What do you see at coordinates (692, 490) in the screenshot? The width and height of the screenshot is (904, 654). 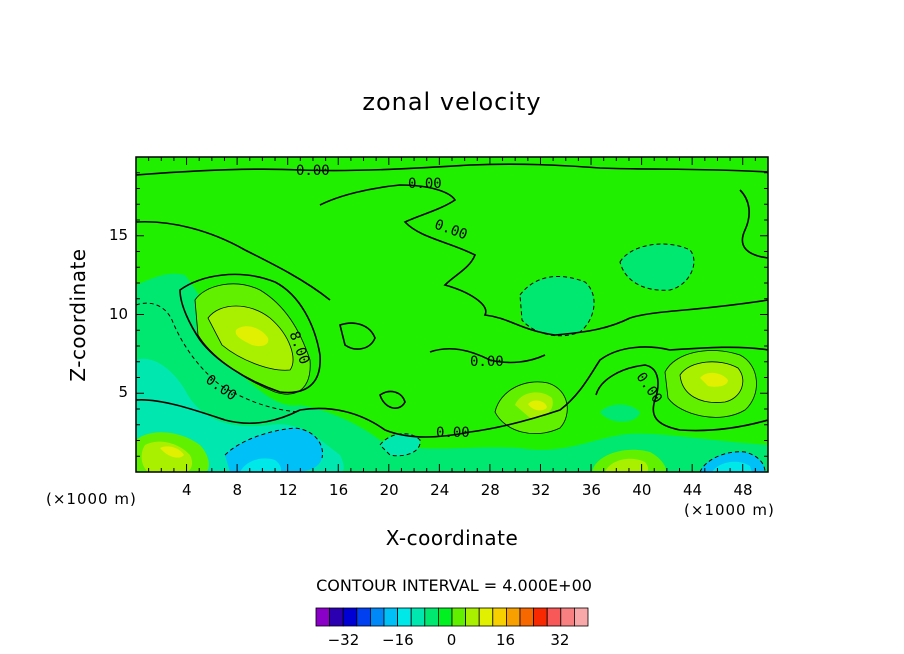 I see `x-tick-label: 44` at bounding box center [692, 490].